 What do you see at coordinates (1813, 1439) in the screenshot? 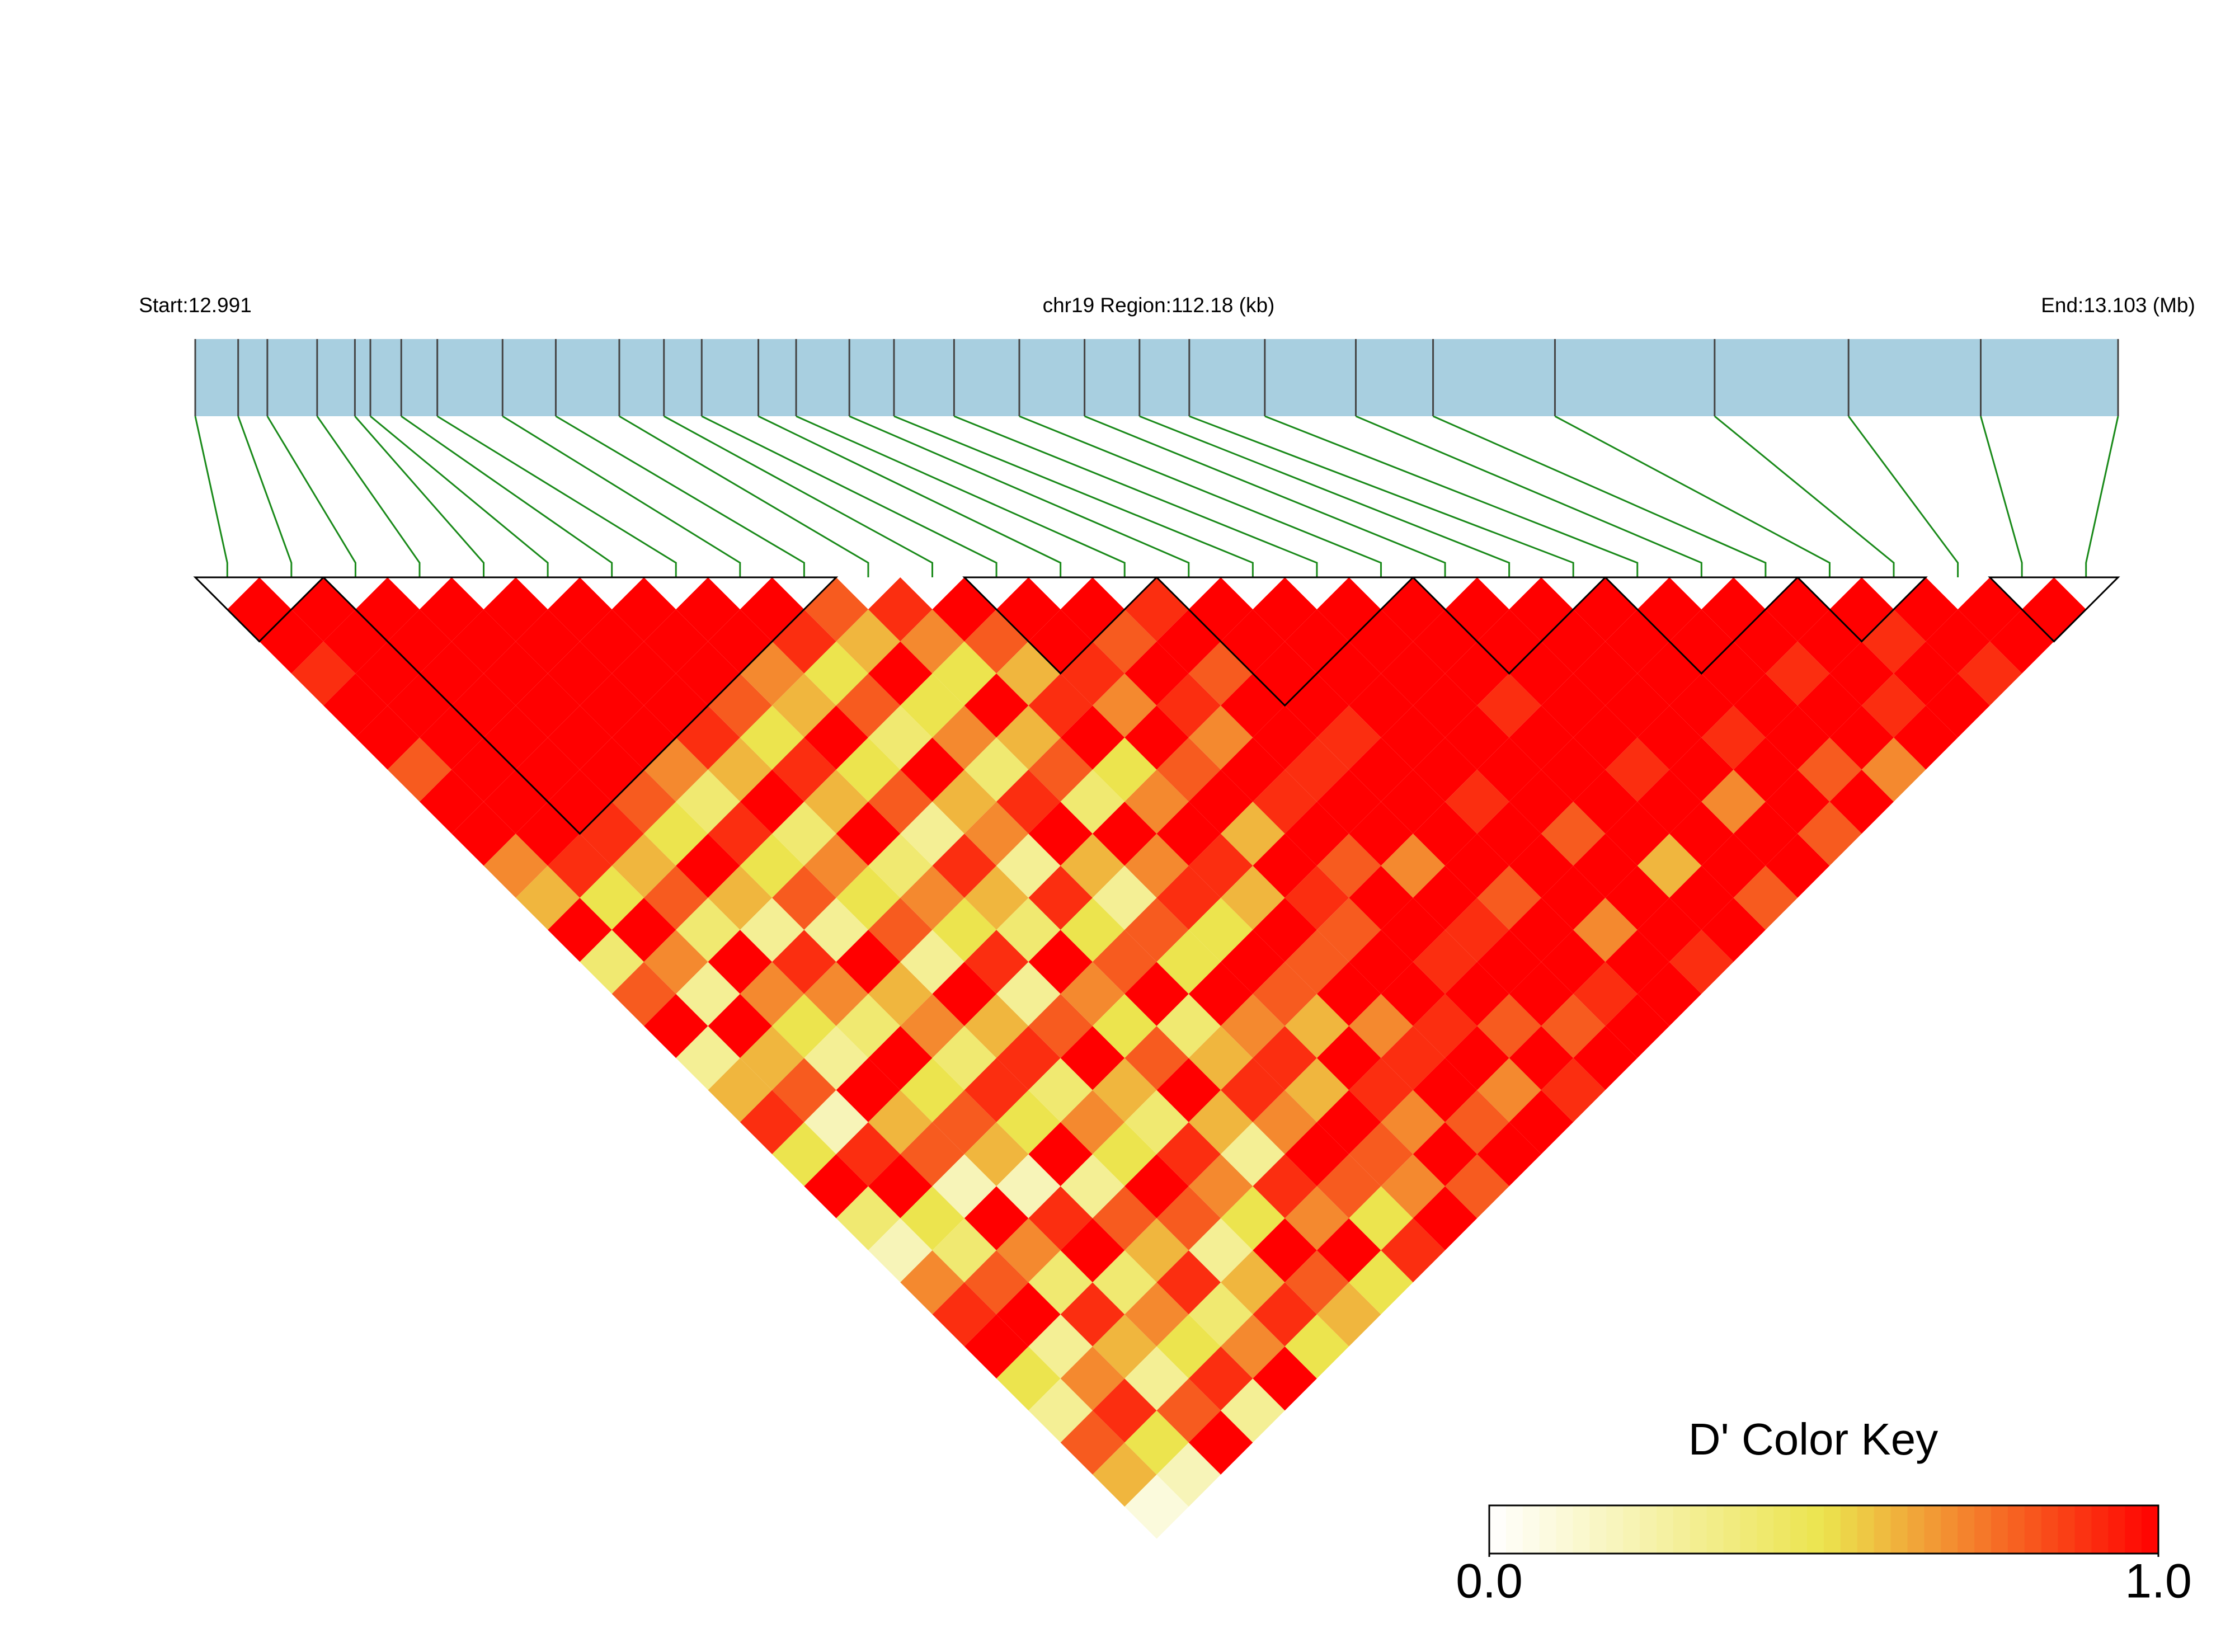
I see `colorbar-title: D' Color Key` at bounding box center [1813, 1439].